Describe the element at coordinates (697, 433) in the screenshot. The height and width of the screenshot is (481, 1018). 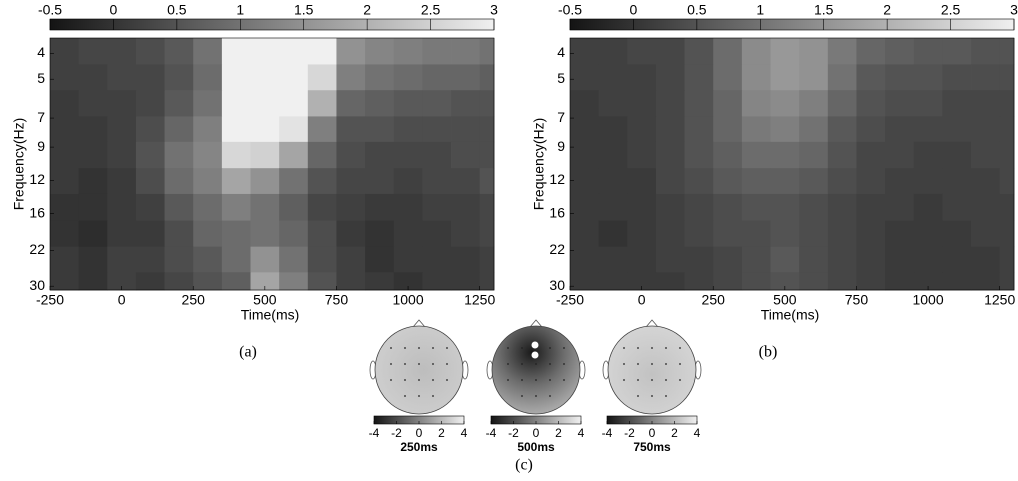
I see `colorbar-tick-label: 4` at that location.